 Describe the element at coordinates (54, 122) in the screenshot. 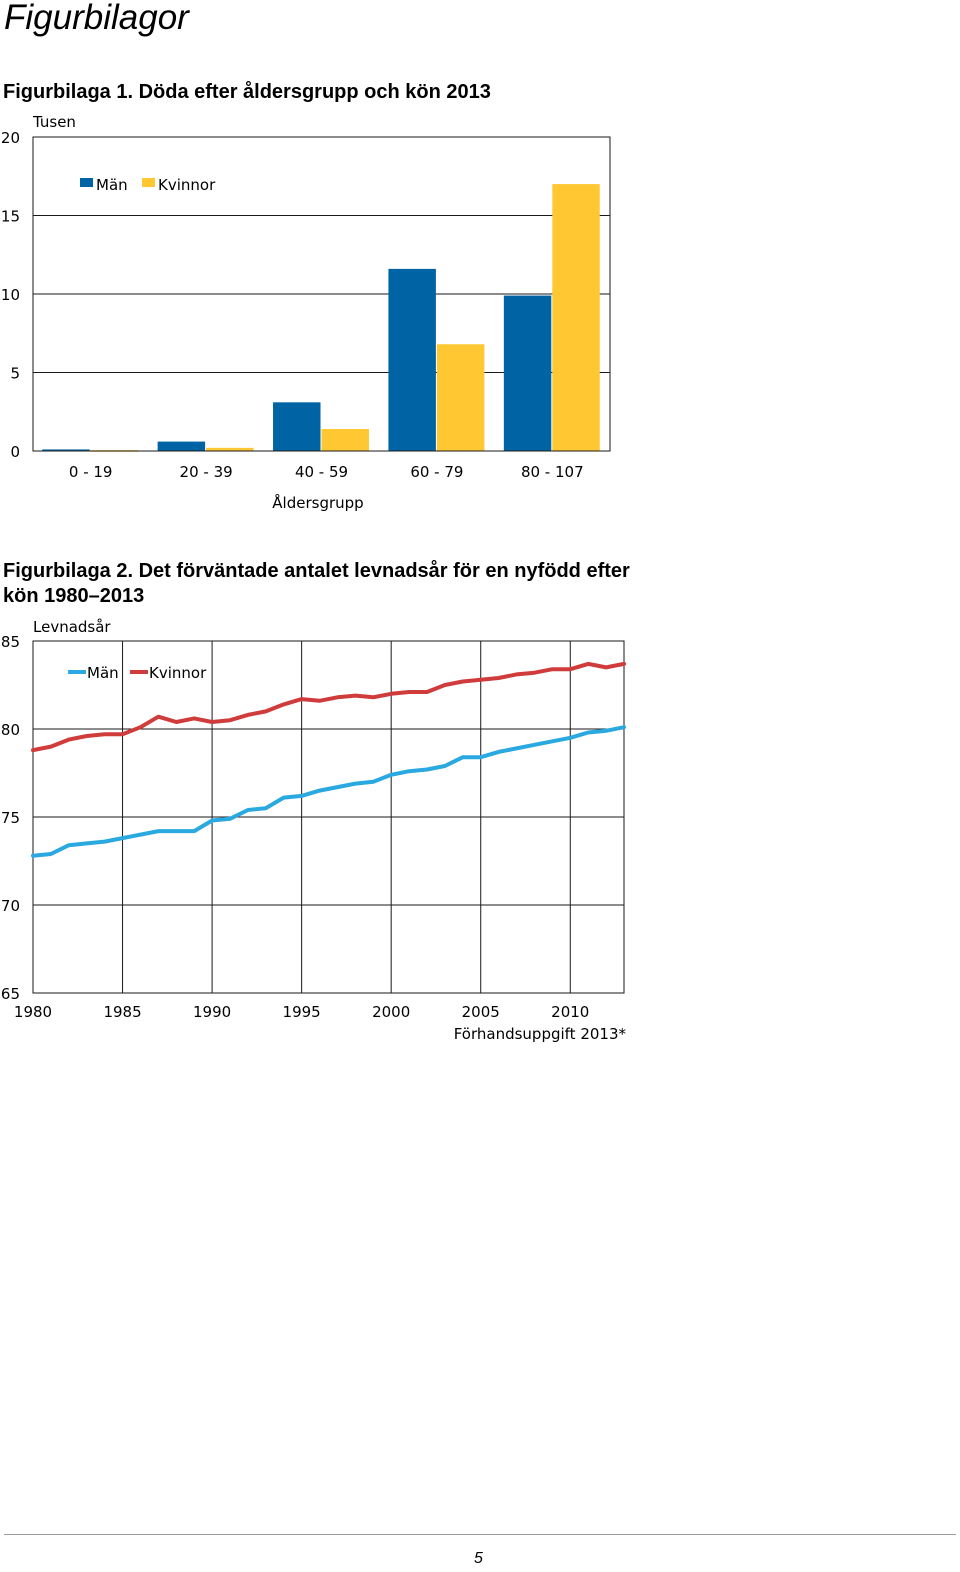

I see `chart1-y-axis-label: Tusen` at that location.